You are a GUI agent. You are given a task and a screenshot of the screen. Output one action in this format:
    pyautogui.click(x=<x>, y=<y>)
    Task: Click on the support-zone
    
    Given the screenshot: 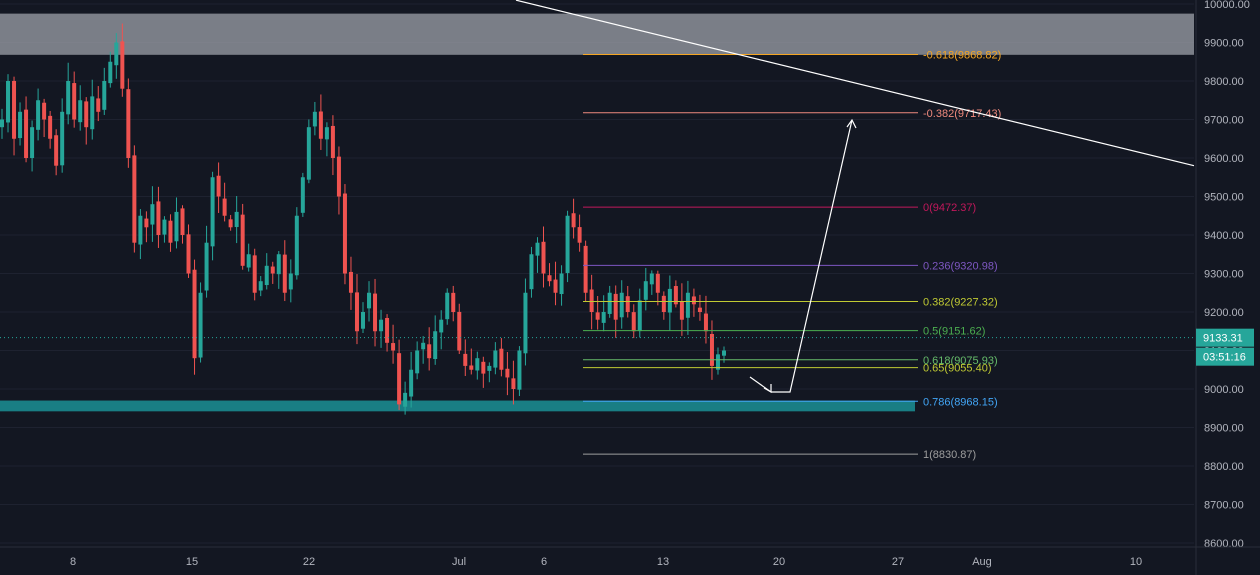 What is the action you would take?
    pyautogui.click(x=457, y=406)
    